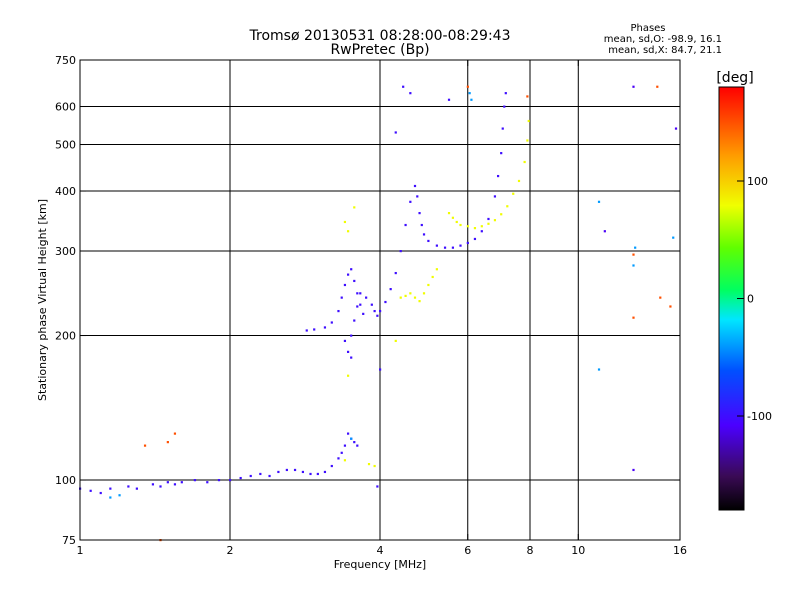  What do you see at coordinates (65, 60) in the screenshot?
I see `y-tick-label: 750` at bounding box center [65, 60].